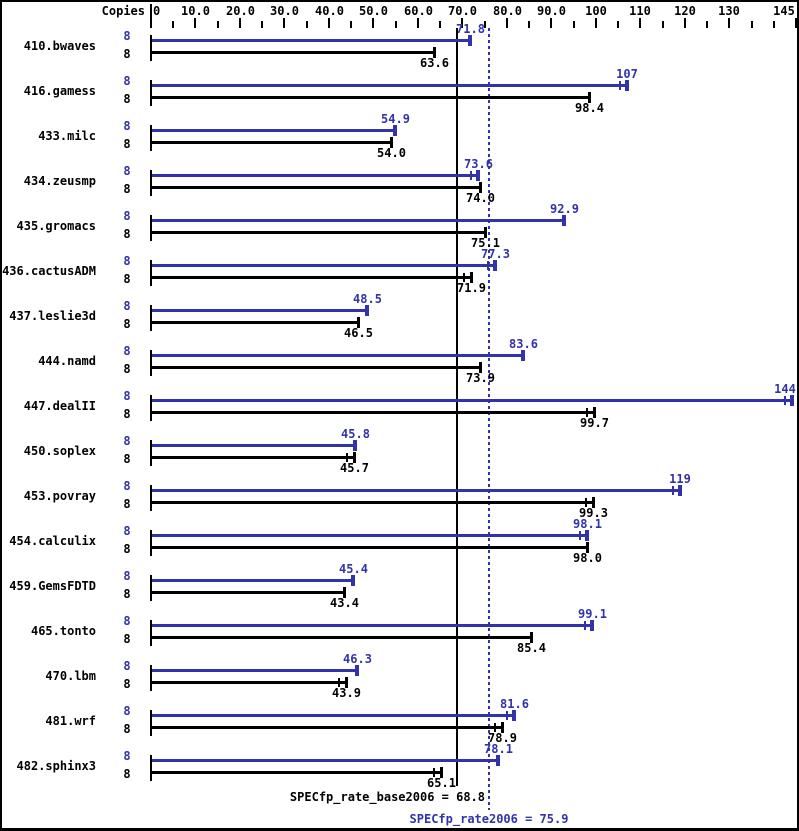 The height and width of the screenshot is (831, 799). What do you see at coordinates (495, 254) in the screenshot?
I see `peak-value-label: 77.3` at bounding box center [495, 254].